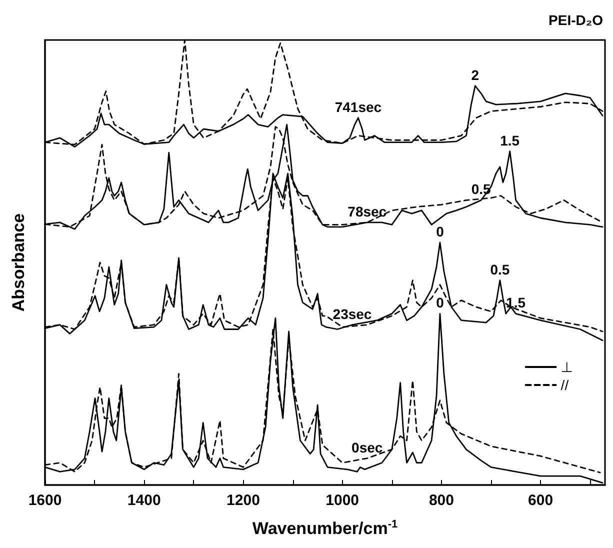 This screenshot has width=613, height=548. I want to click on x-tick-label: 1200, so click(243, 500).